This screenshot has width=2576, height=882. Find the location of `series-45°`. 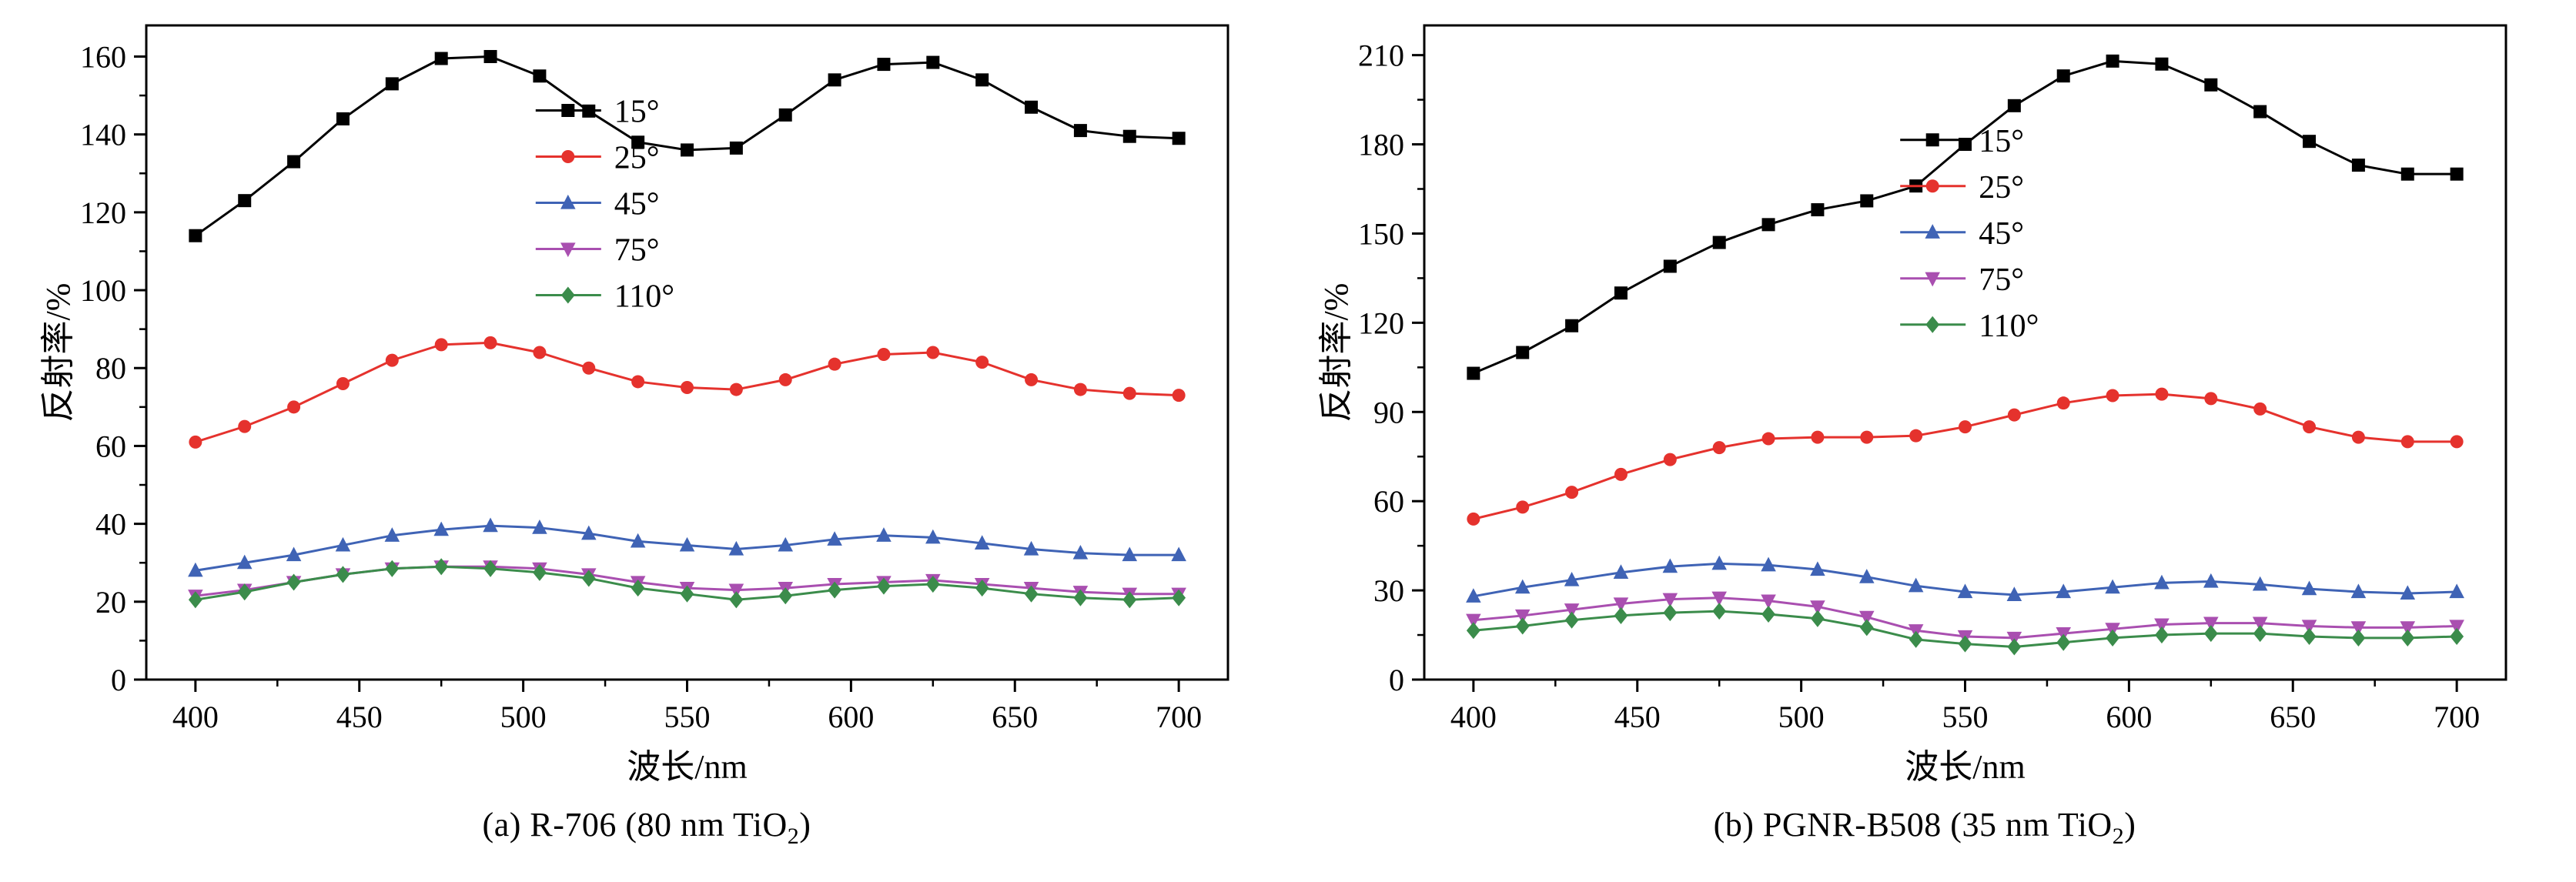

series-45° is located at coordinates (687, 547).